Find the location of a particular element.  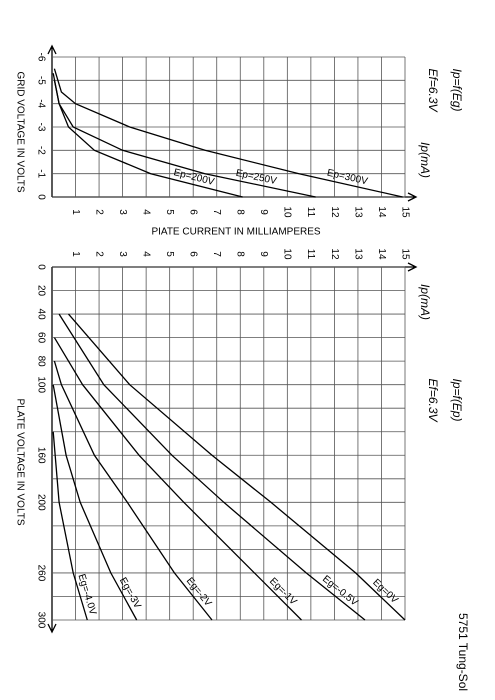

y-tick-label: 60 is located at coordinates (40, 338).